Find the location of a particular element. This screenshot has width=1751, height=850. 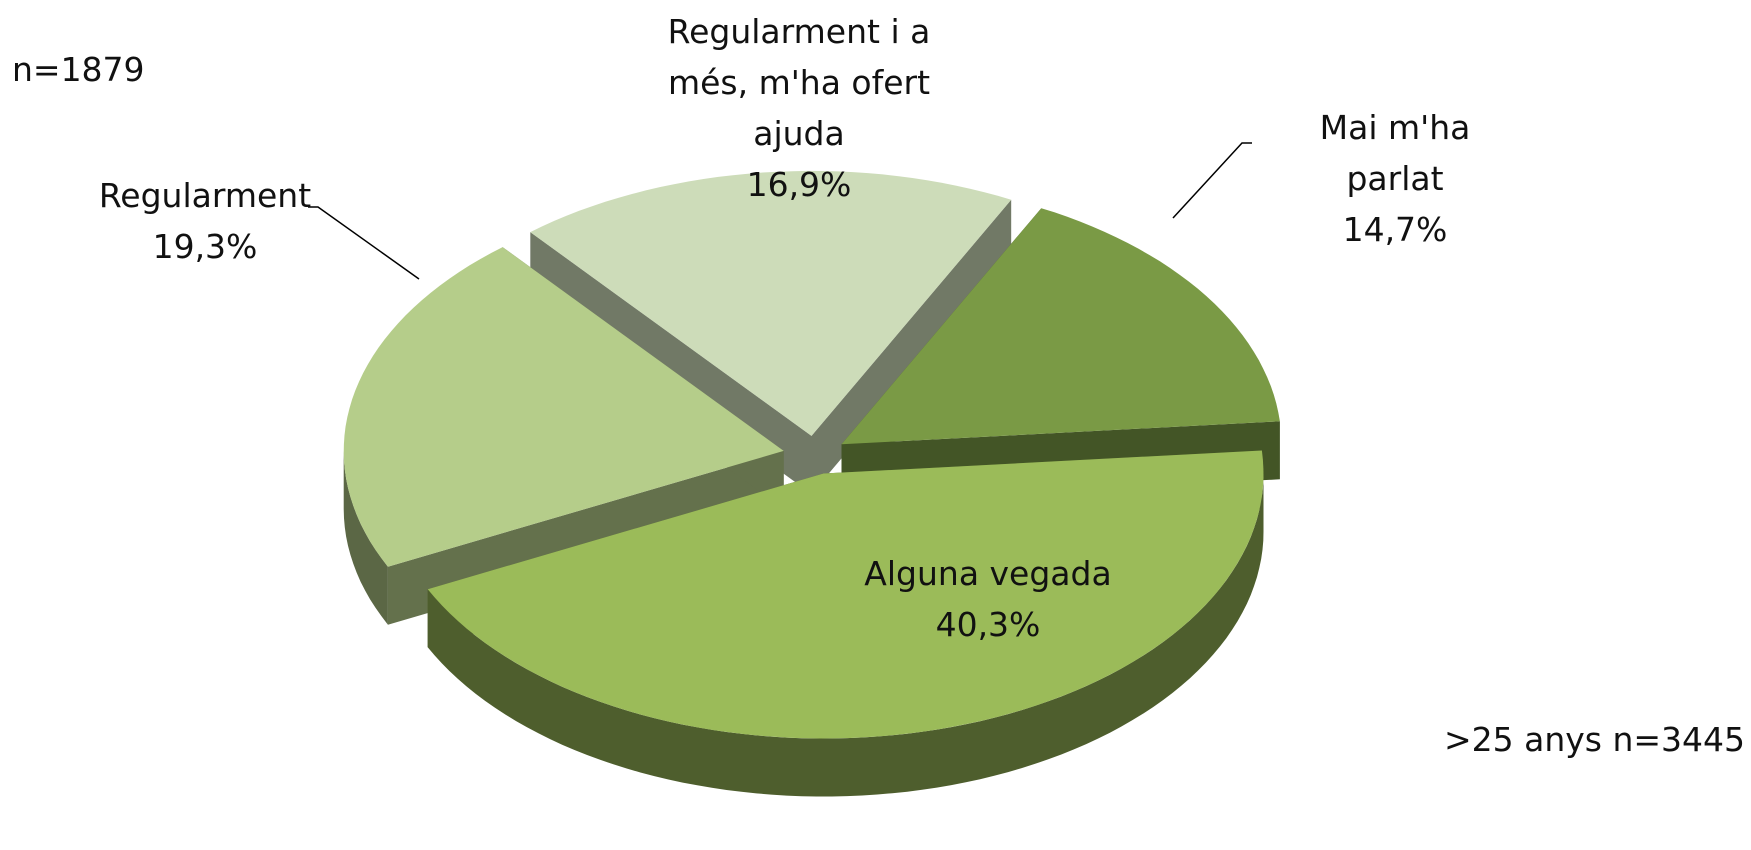

label-text: 14,7% is located at coordinates (1395, 229).